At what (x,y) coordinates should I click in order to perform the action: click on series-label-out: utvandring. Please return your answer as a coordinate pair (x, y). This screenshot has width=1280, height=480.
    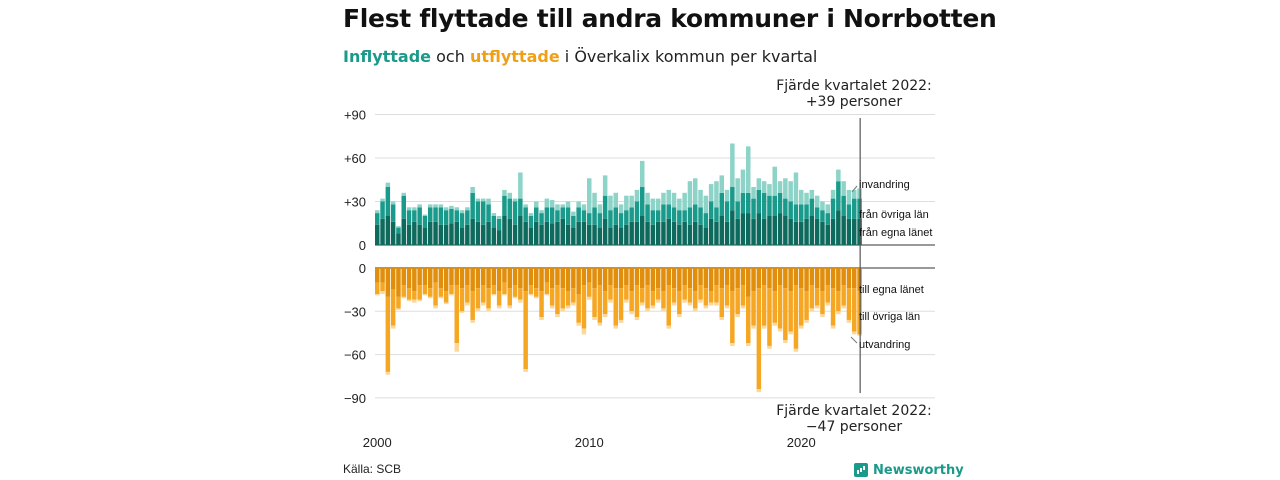
    Looking at the image, I should click on (884, 345).